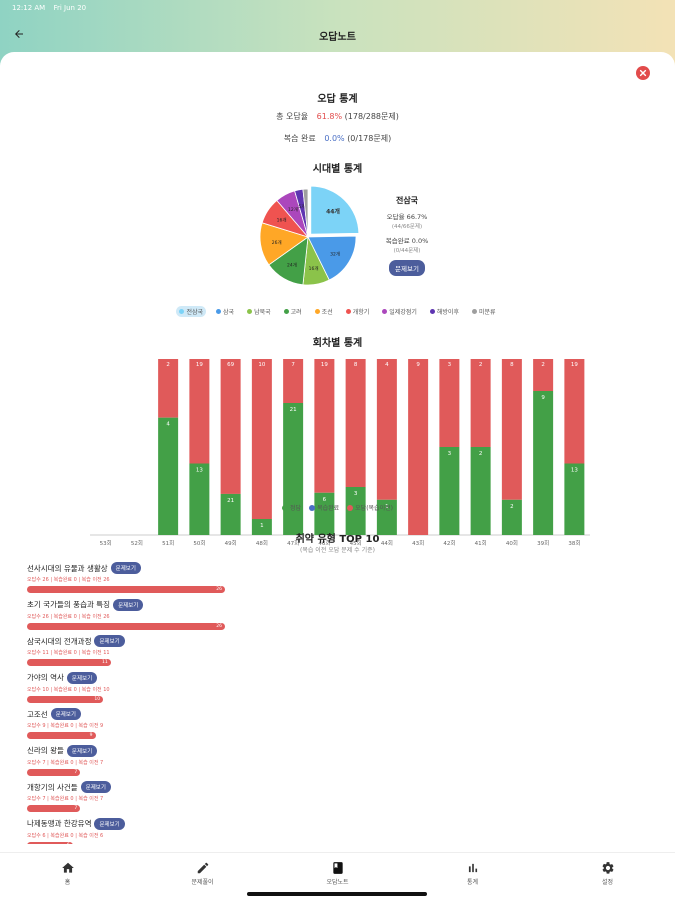  Describe the element at coordinates (407, 251) in the screenshot. I see `selected-era-review-count: (0/44문제)` at that location.